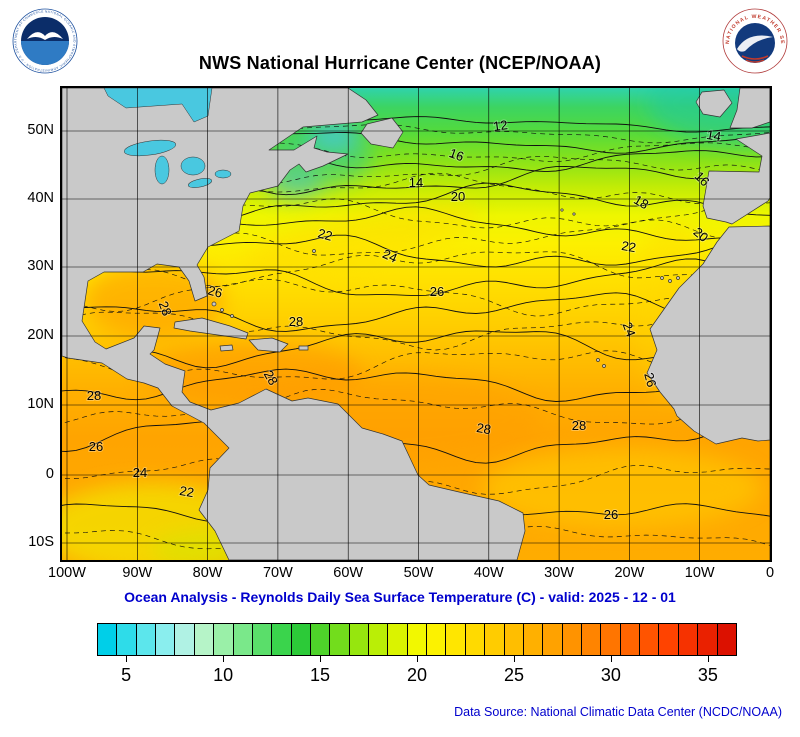 The width and height of the screenshot is (800, 737). What do you see at coordinates (770, 573) in the screenshot?
I see `lon-axis-label: 0` at bounding box center [770, 573].